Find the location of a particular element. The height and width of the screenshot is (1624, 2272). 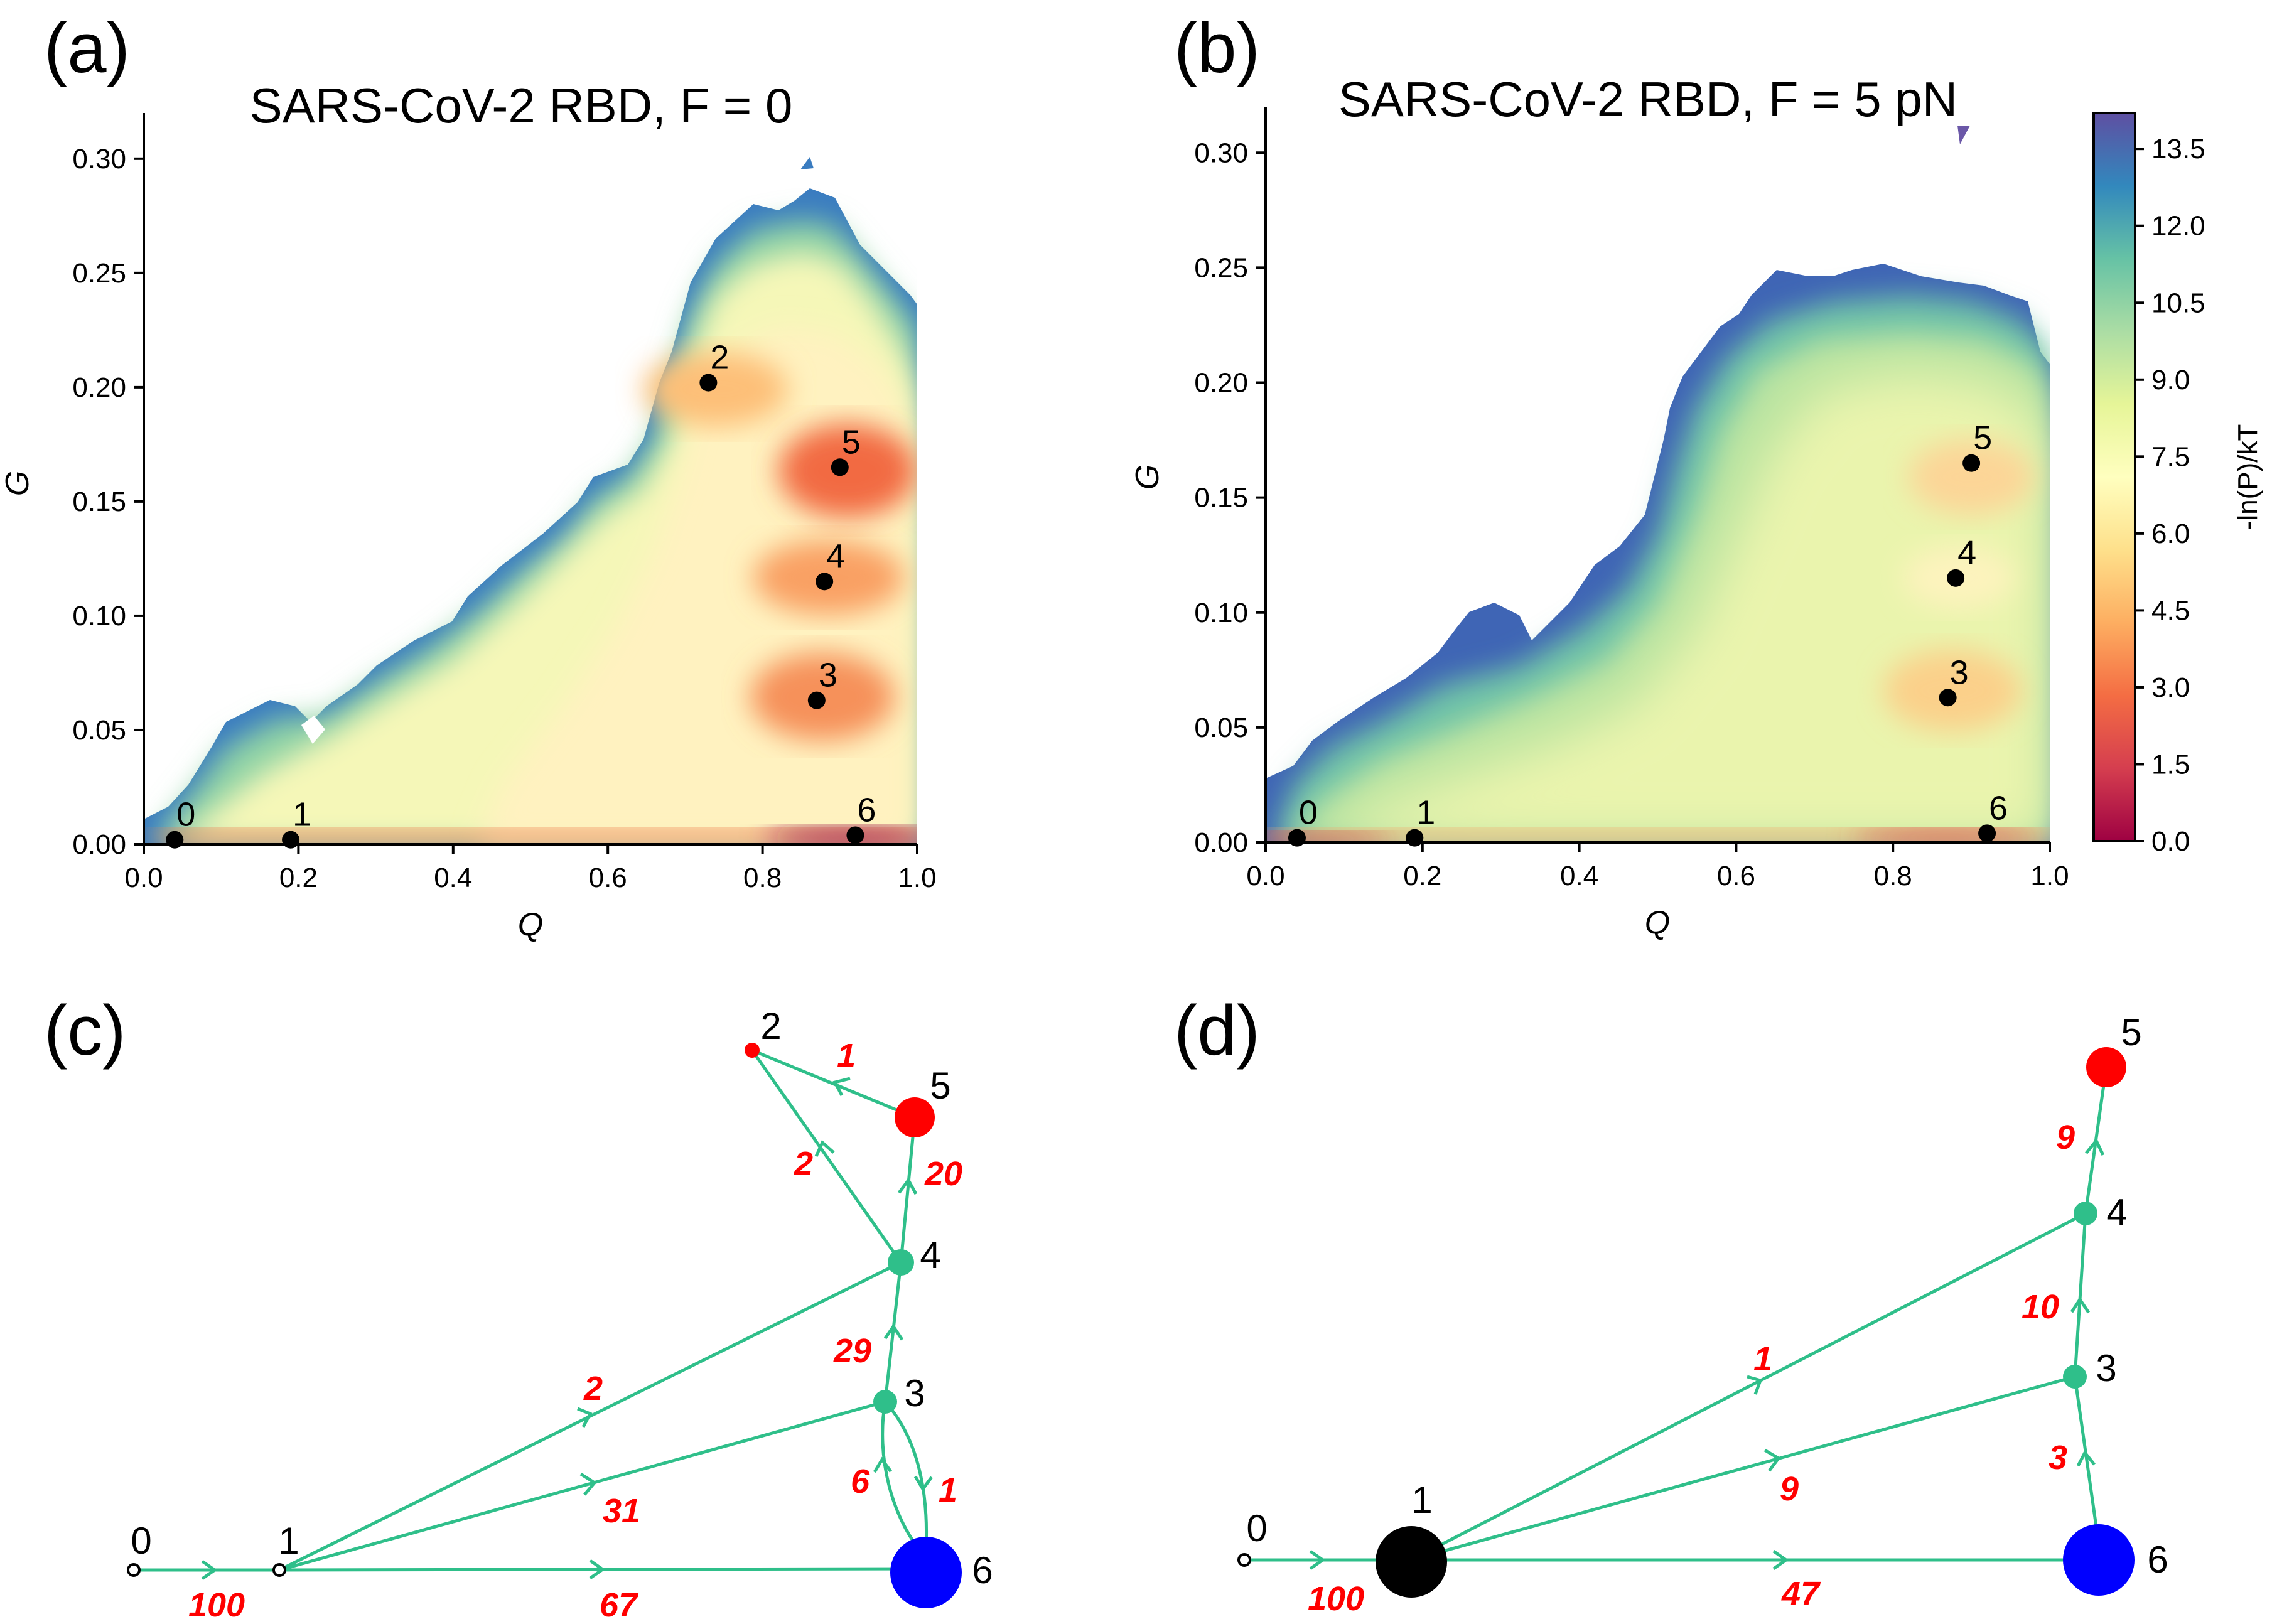

state-label-0: 0 is located at coordinates (1309, 813).